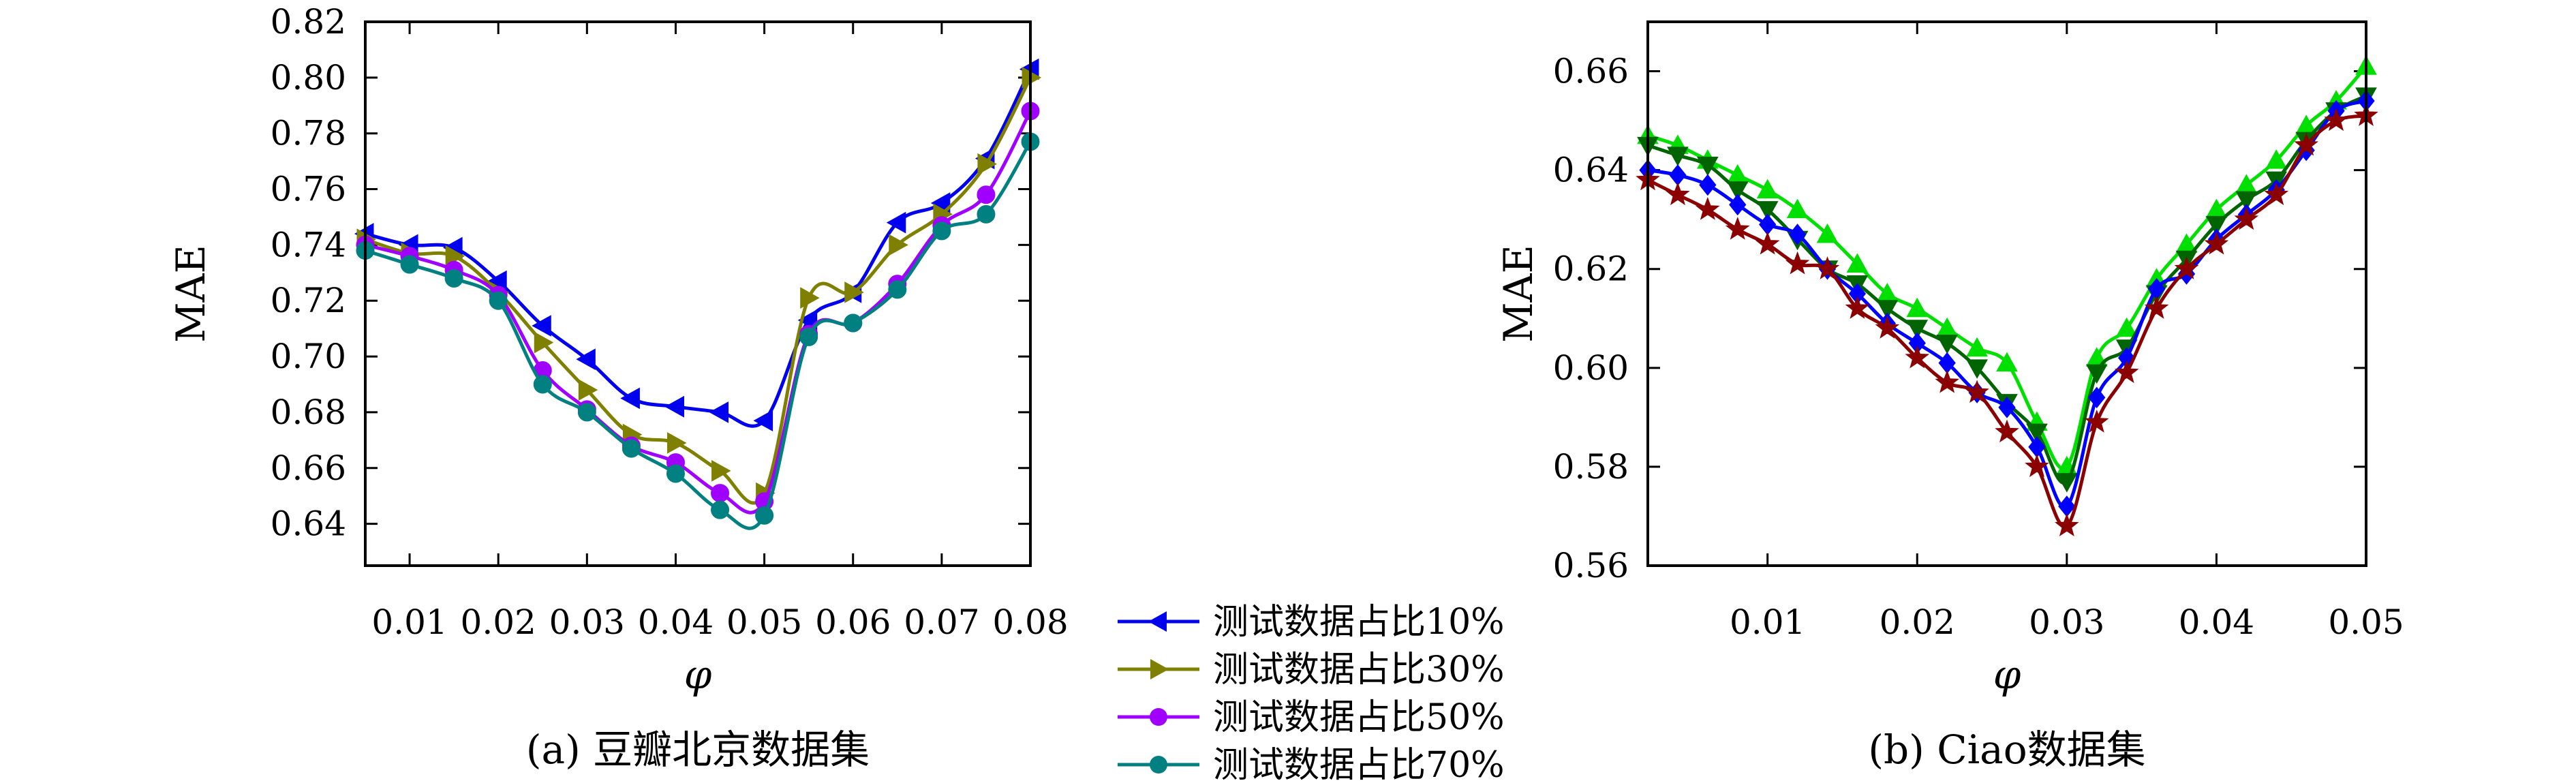 The image size is (2576, 781). I want to click on x-tick-label: 0.05, so click(2366, 622).